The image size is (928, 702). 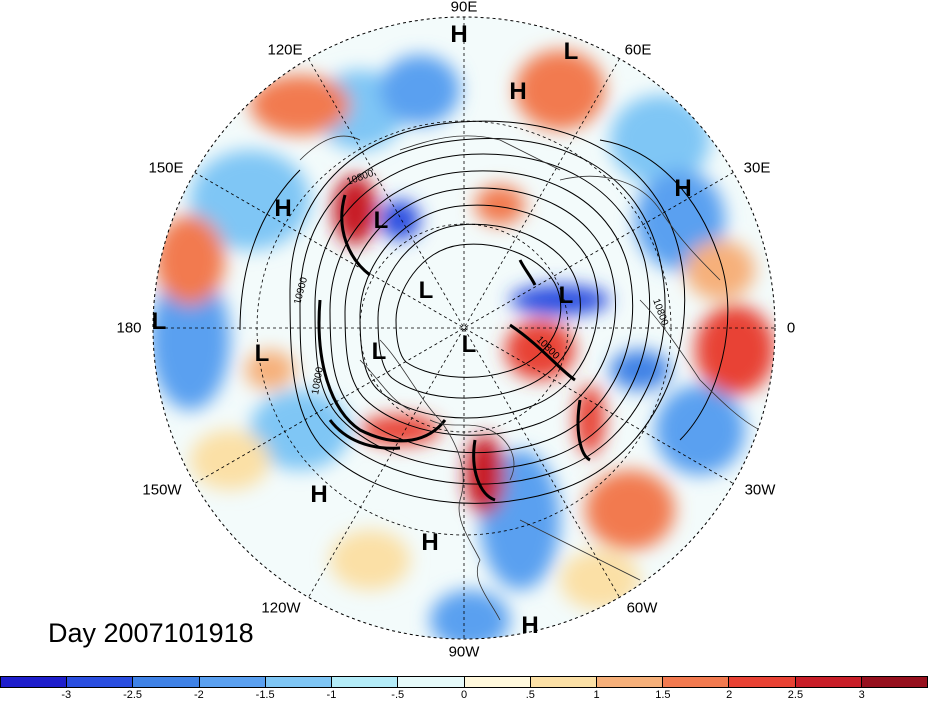 What do you see at coordinates (398, 695) in the screenshot?
I see `colorbar-tick-label: -.5` at bounding box center [398, 695].